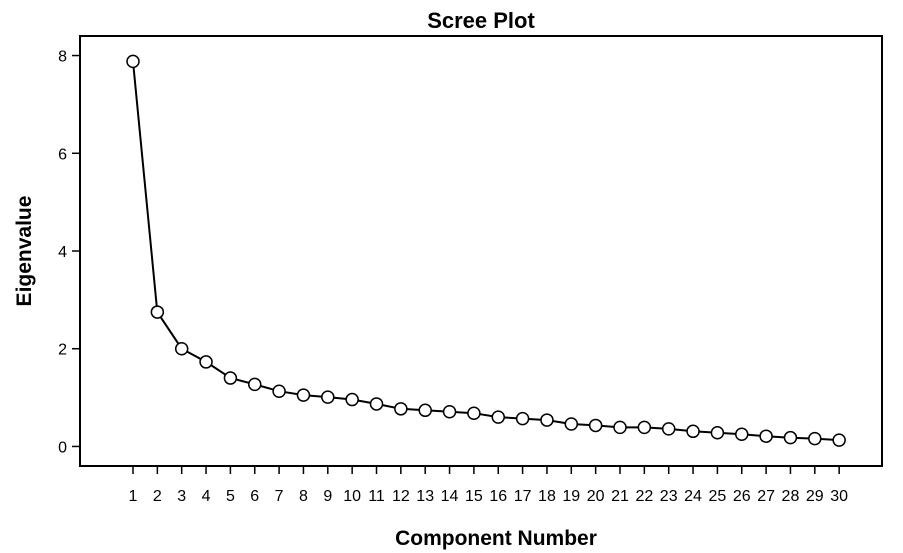 This screenshot has height=553, width=903. What do you see at coordinates (157, 496) in the screenshot?
I see `x-tick-label-2: 2` at bounding box center [157, 496].